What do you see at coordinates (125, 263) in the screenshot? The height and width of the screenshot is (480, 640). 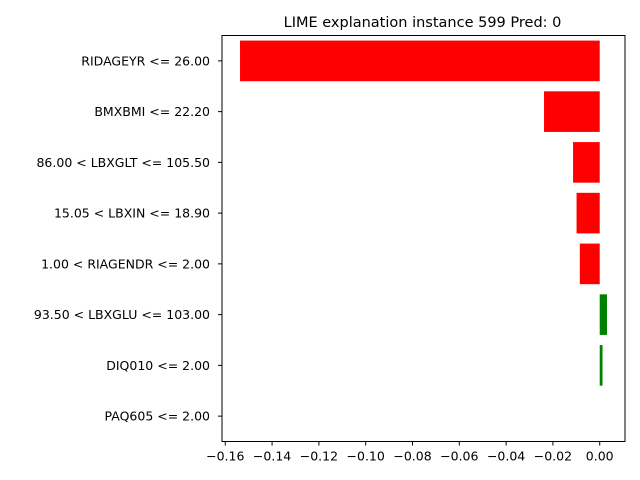 I see `y-tick-label: 1.00 < RIAGENDR <= 2.00` at bounding box center [125, 263].